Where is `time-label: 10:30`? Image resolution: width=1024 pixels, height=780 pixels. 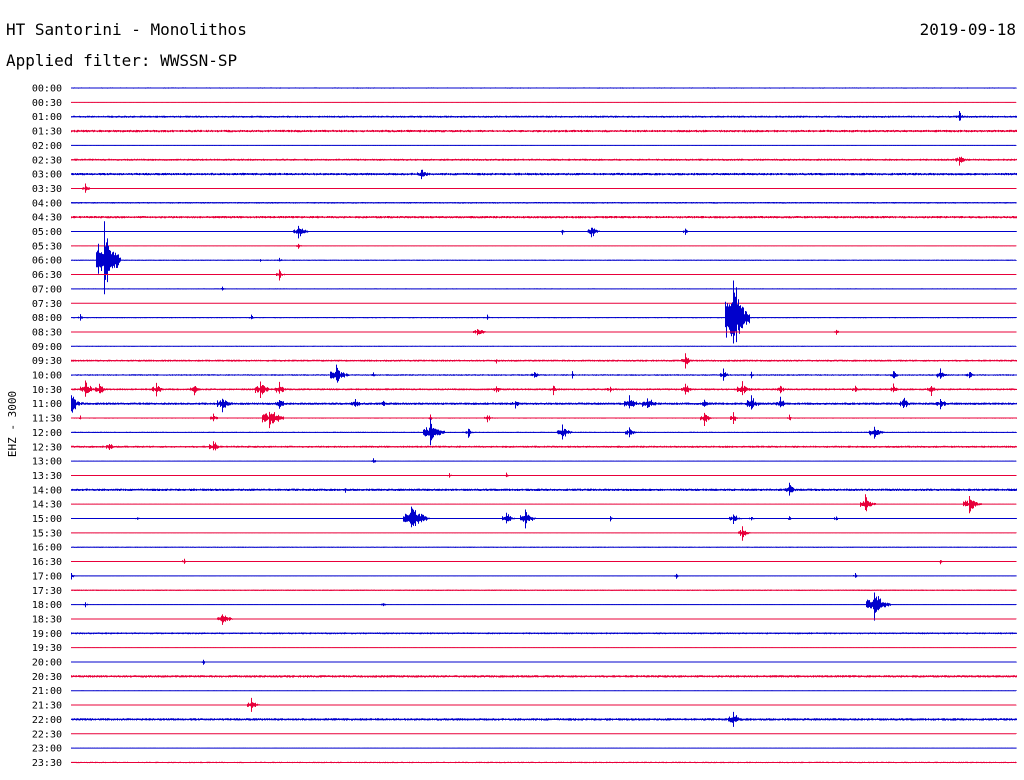
time-label: 10:30 is located at coordinates (47, 390).